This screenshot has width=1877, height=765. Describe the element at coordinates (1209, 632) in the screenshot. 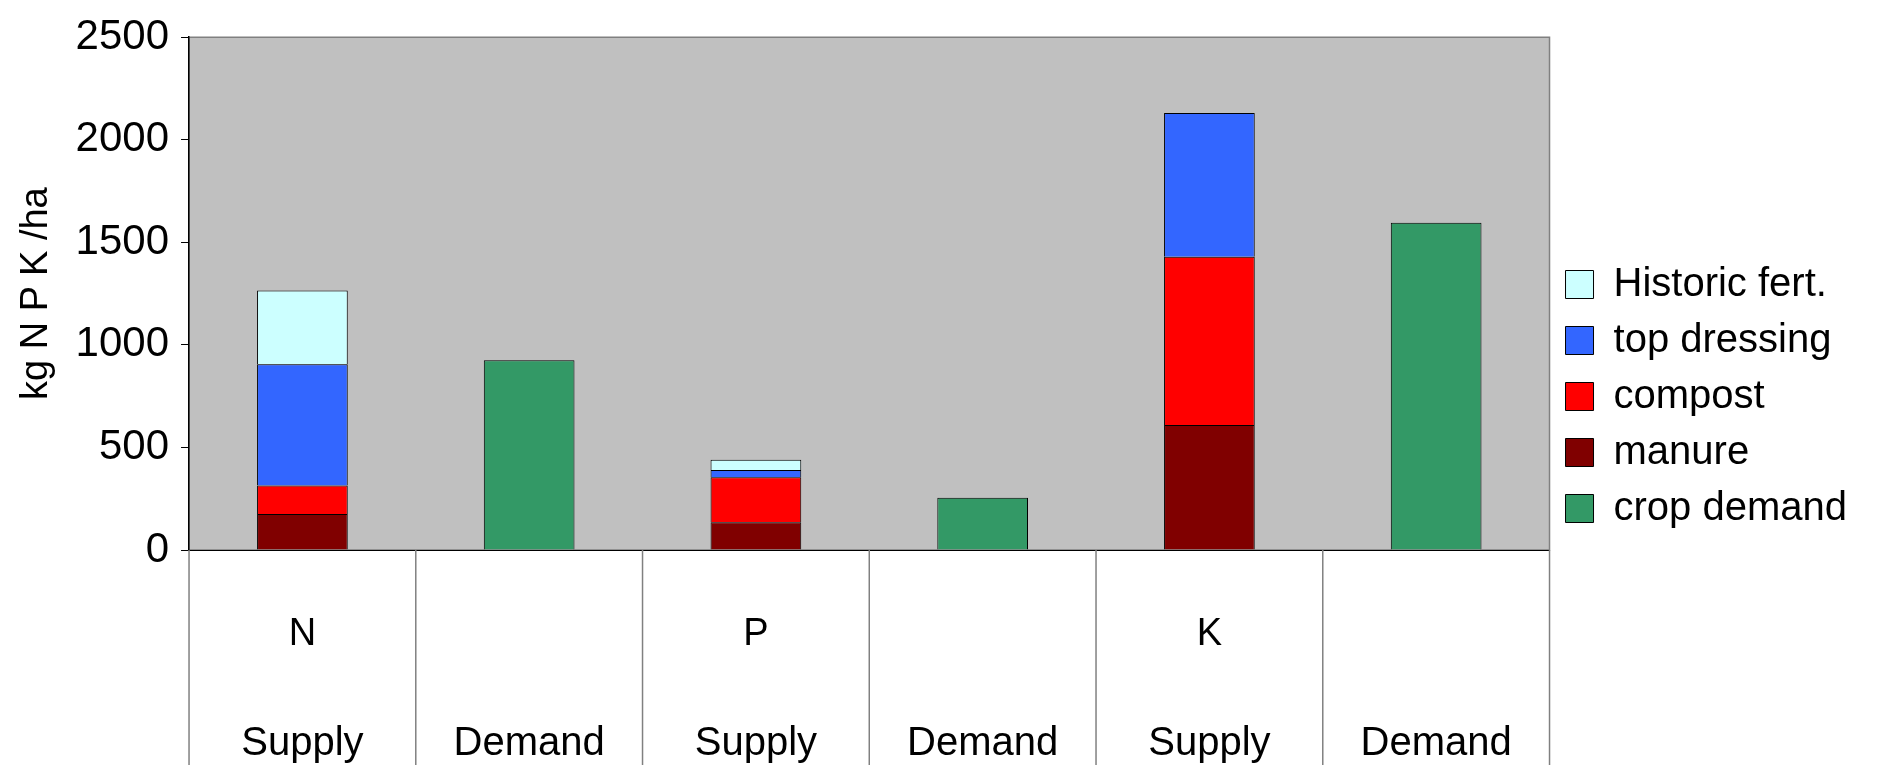

I see `text: K` at that location.